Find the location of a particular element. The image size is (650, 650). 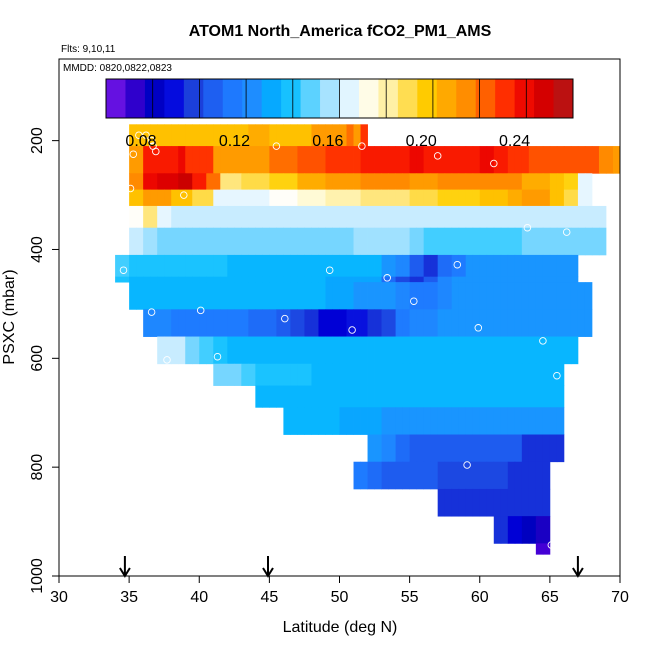

y-axis-label: PSXC (mbar) is located at coordinates (9, 316).